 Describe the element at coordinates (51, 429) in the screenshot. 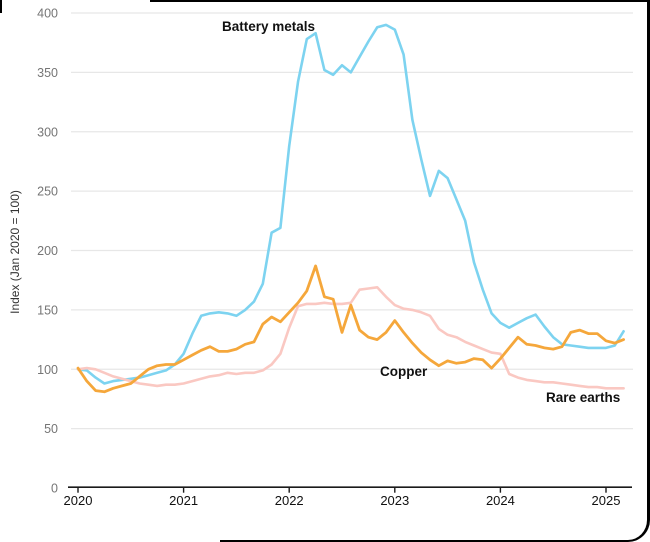

I see `y-tick-label-50: 50` at that location.